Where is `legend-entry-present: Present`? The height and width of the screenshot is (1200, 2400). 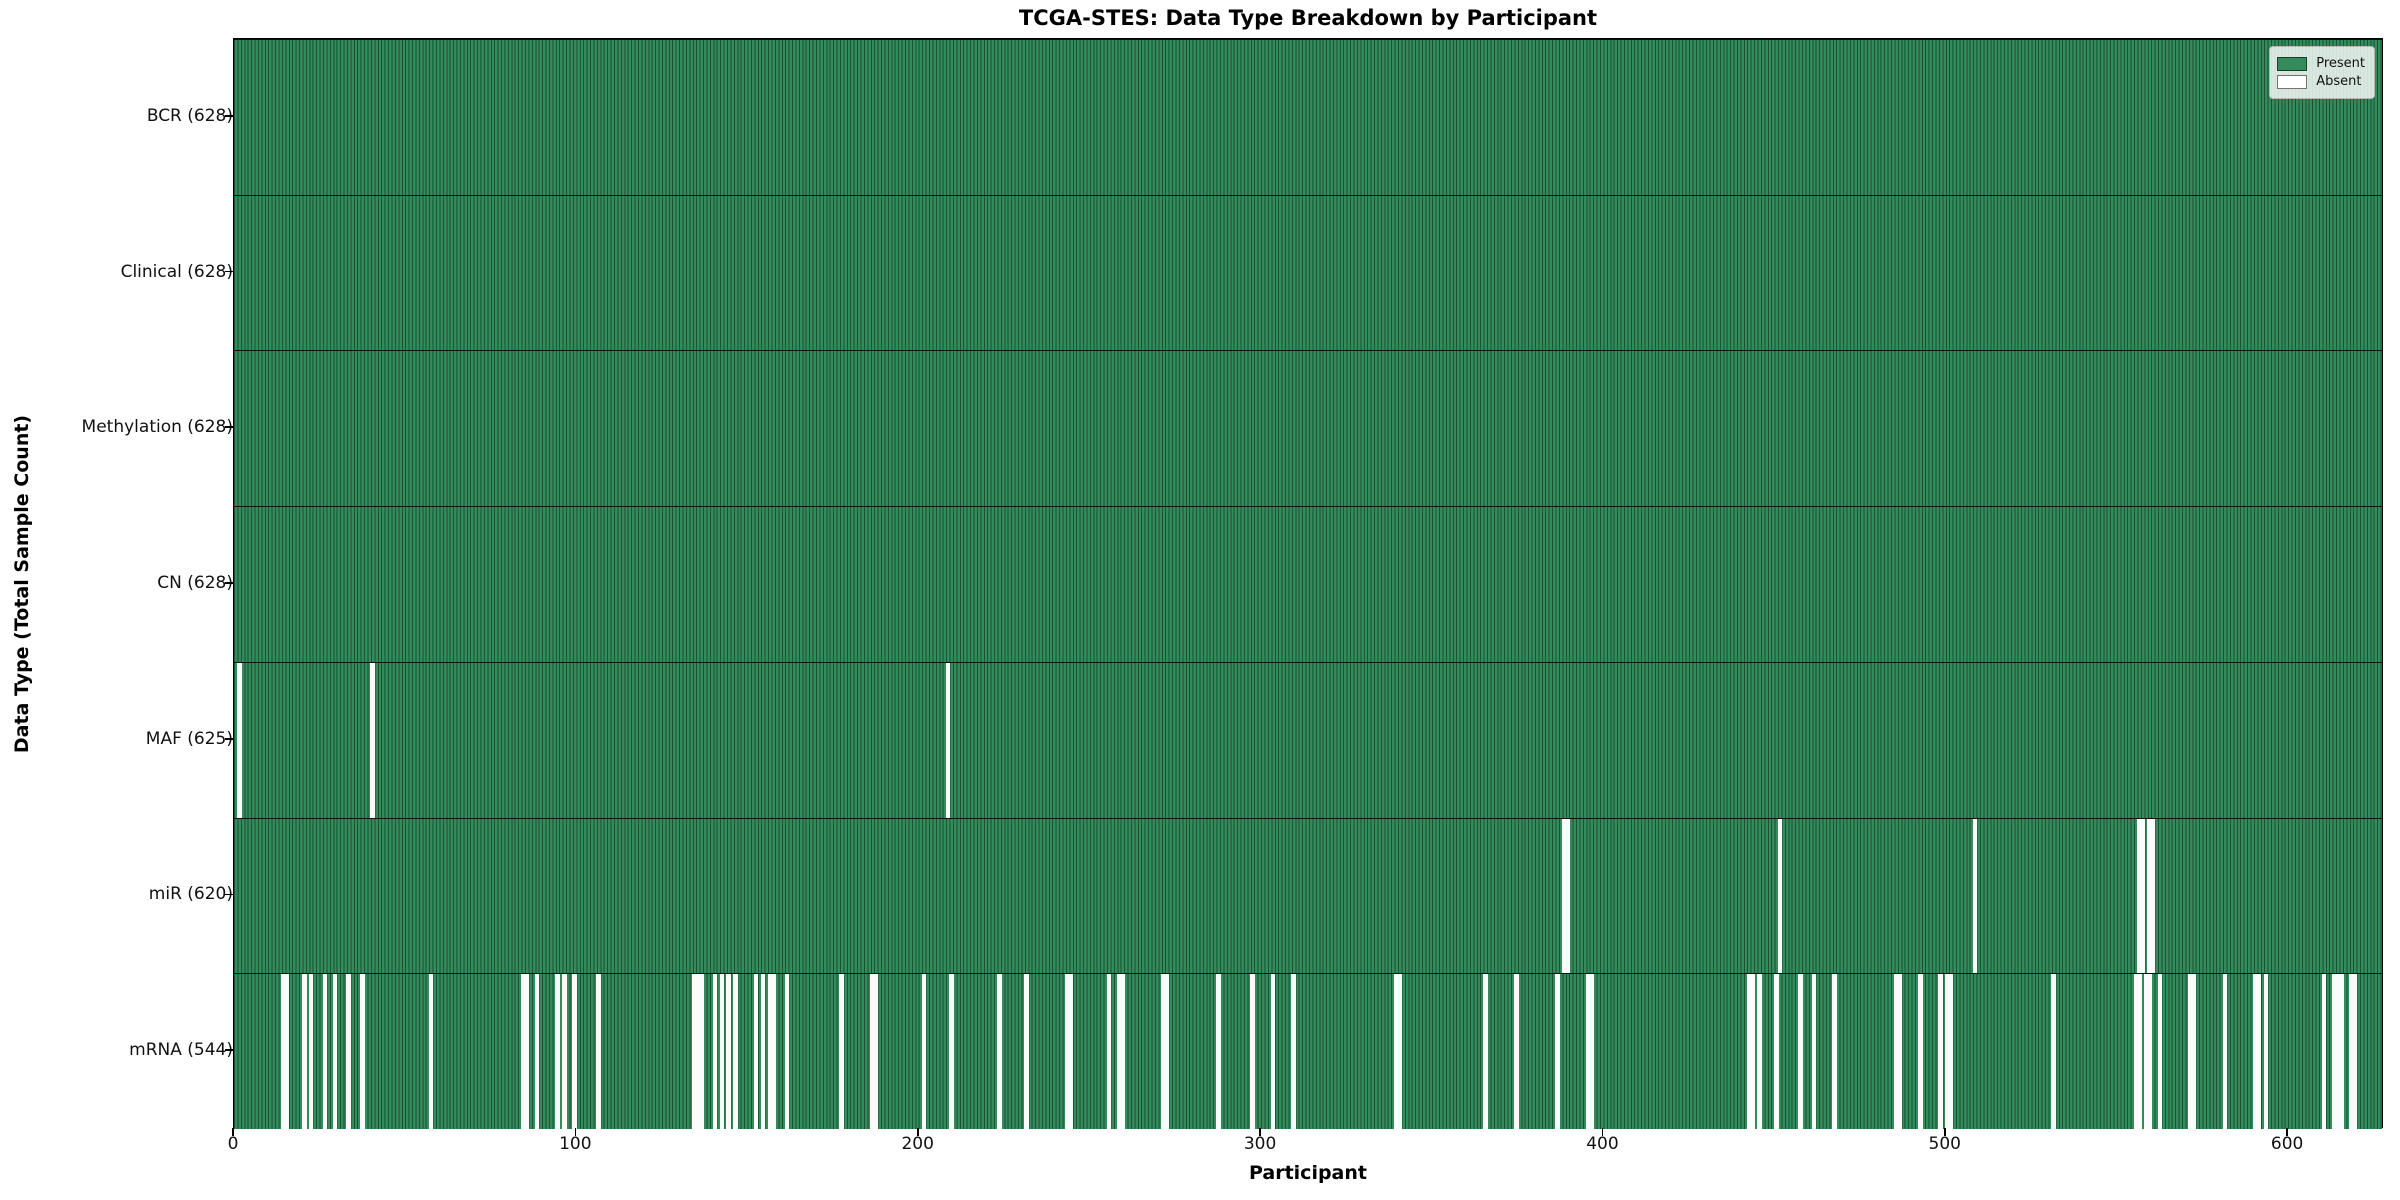 legend-entry-present: Present is located at coordinates (2321, 63).